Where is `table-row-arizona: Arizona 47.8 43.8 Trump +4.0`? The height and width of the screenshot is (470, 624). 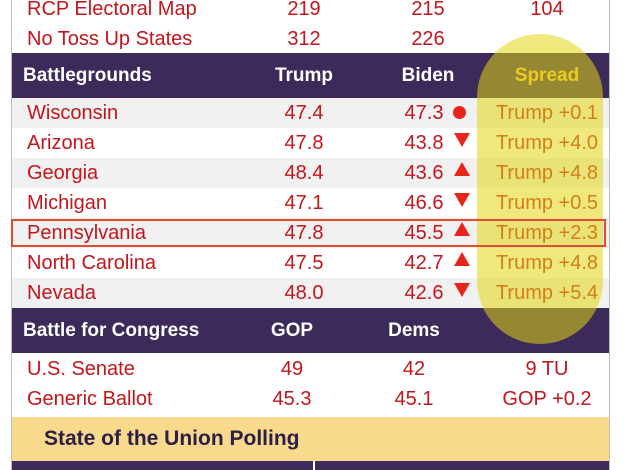
table-row-arizona: Arizona 47.8 43.8 Trump +4.0 is located at coordinates (310, 143).